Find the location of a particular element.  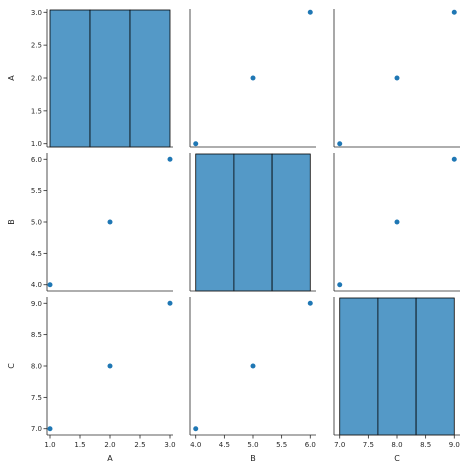

x-tick-label-B-1: 4.0 is located at coordinates (195, 445).